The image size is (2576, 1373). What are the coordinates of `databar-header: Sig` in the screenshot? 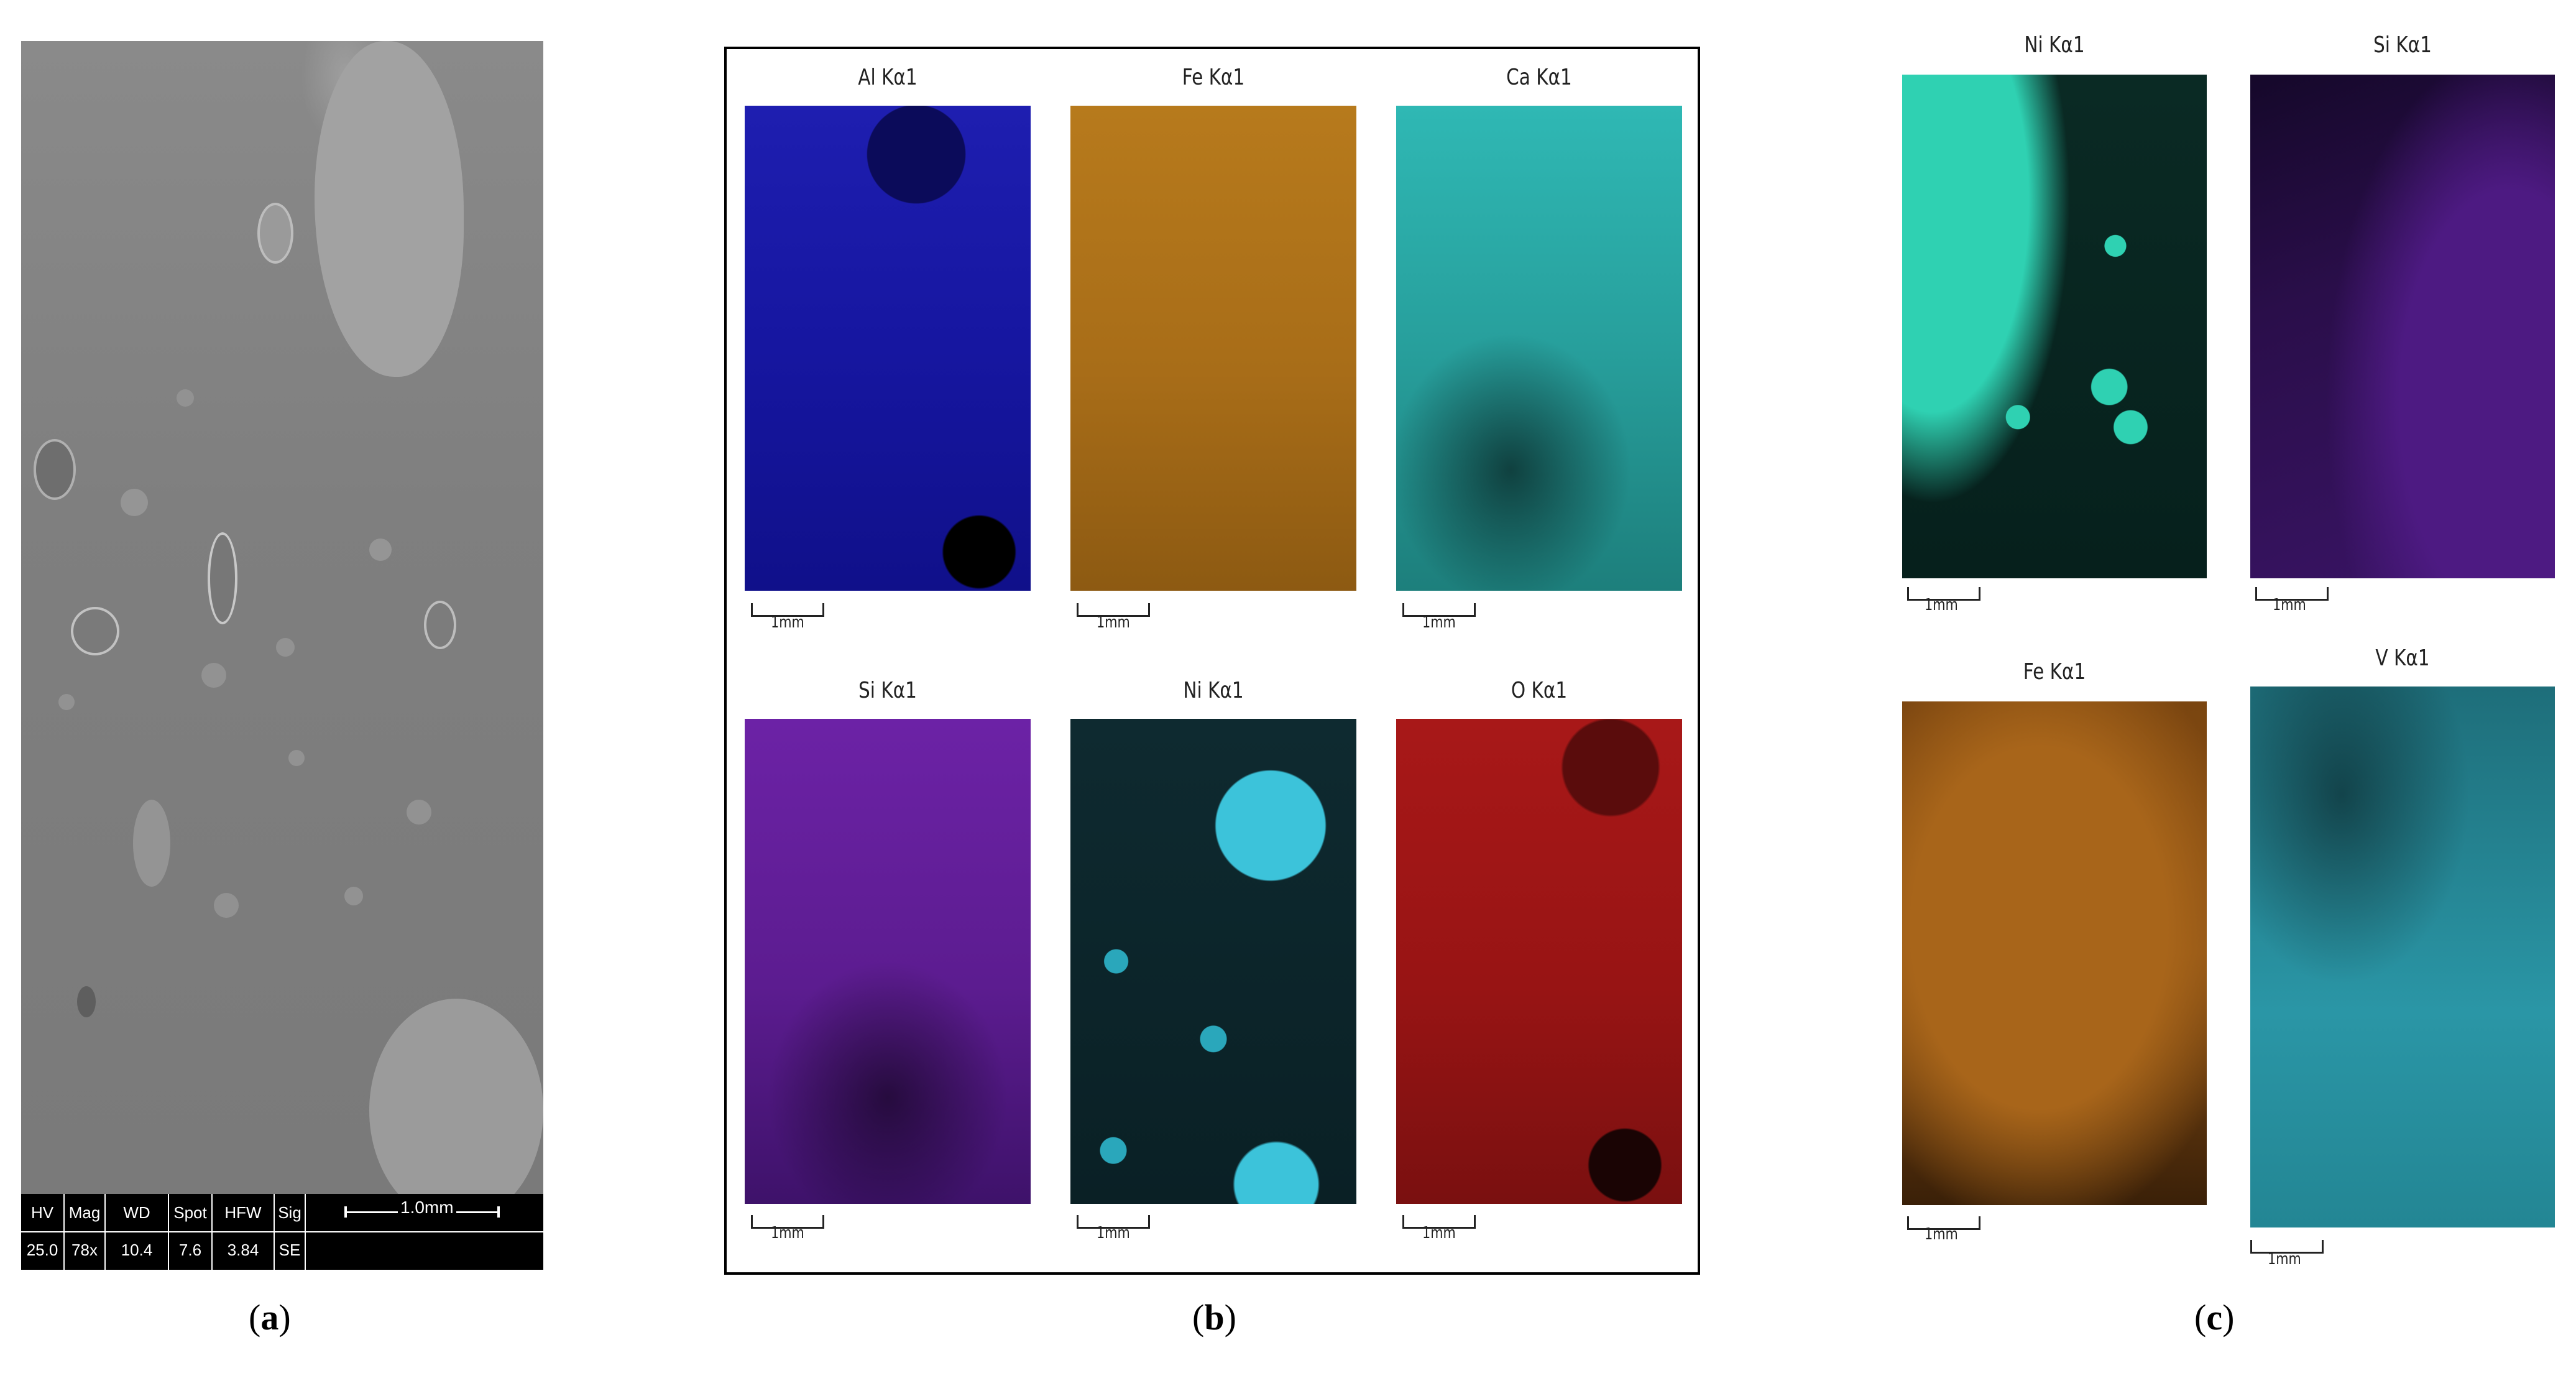 It's located at (289, 1212).